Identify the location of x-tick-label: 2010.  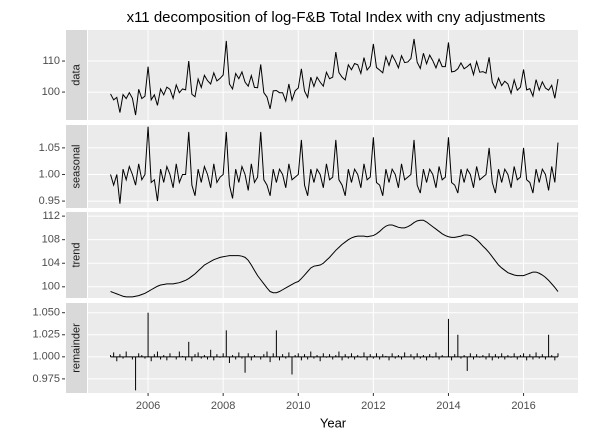
(298, 406).